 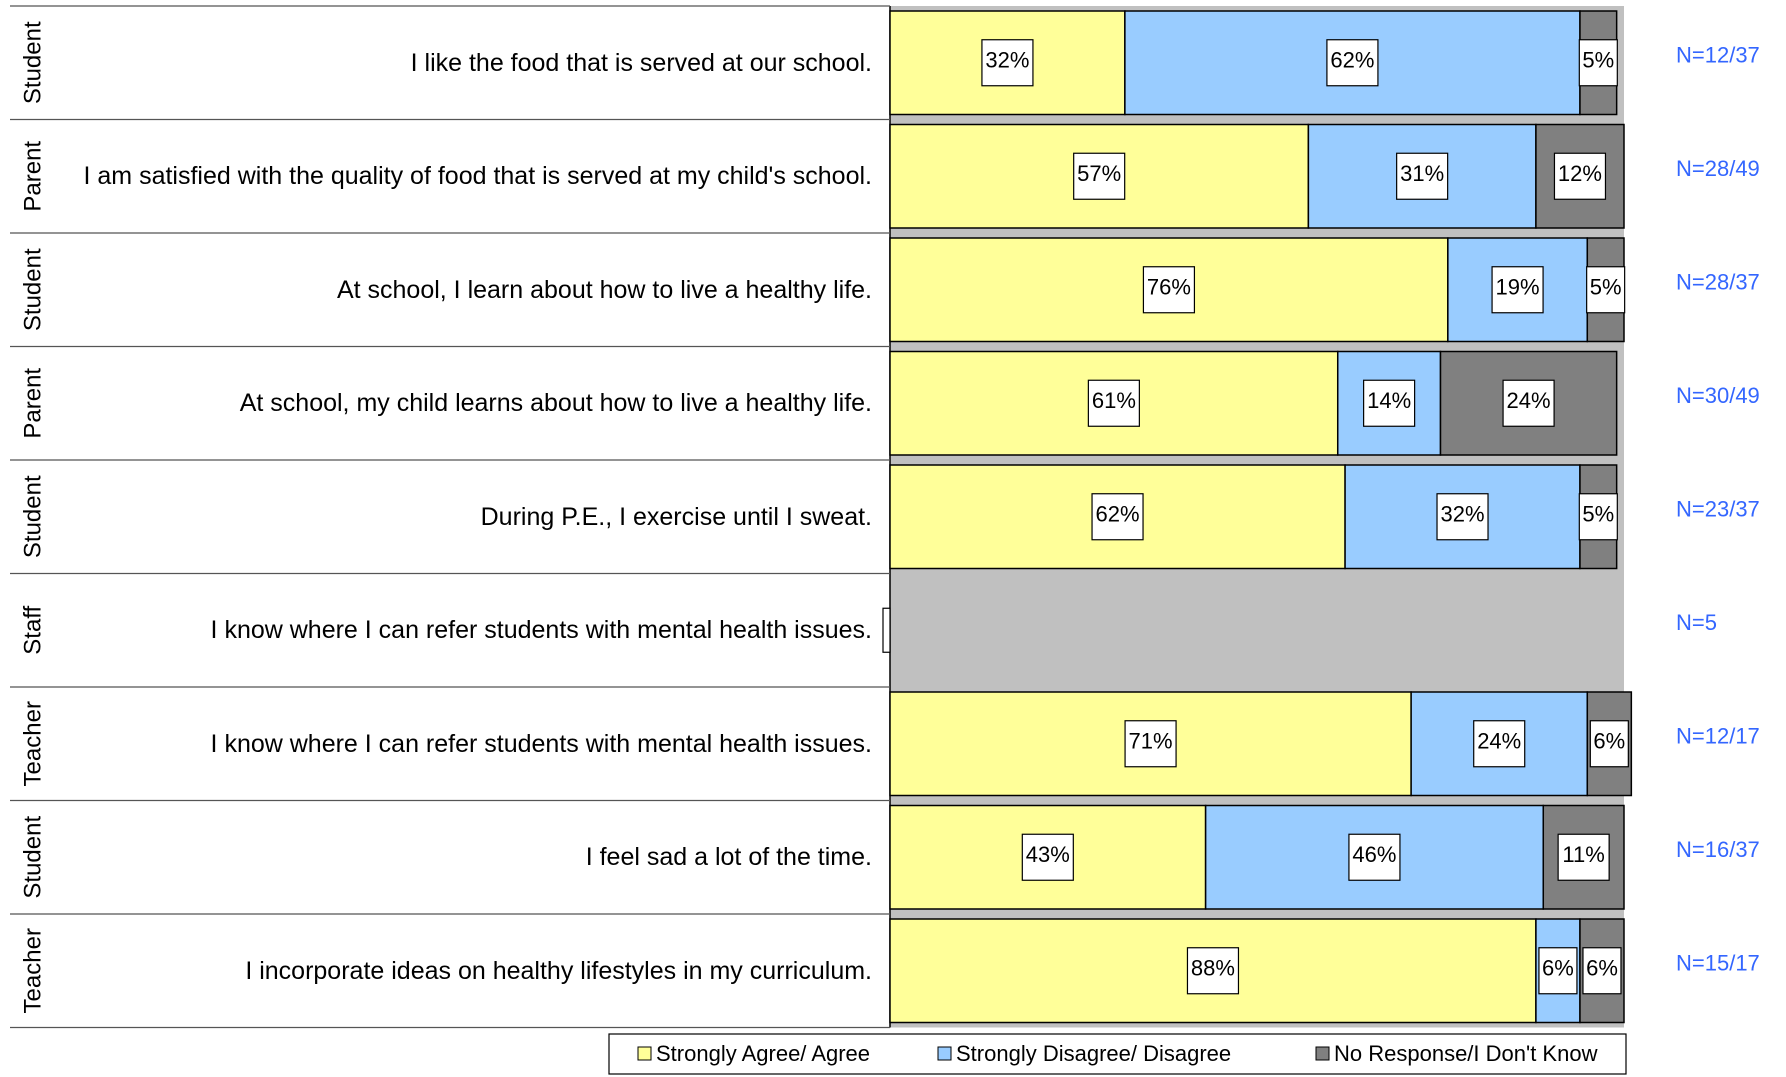 I want to click on value-label: 11%, so click(x=1583, y=854).